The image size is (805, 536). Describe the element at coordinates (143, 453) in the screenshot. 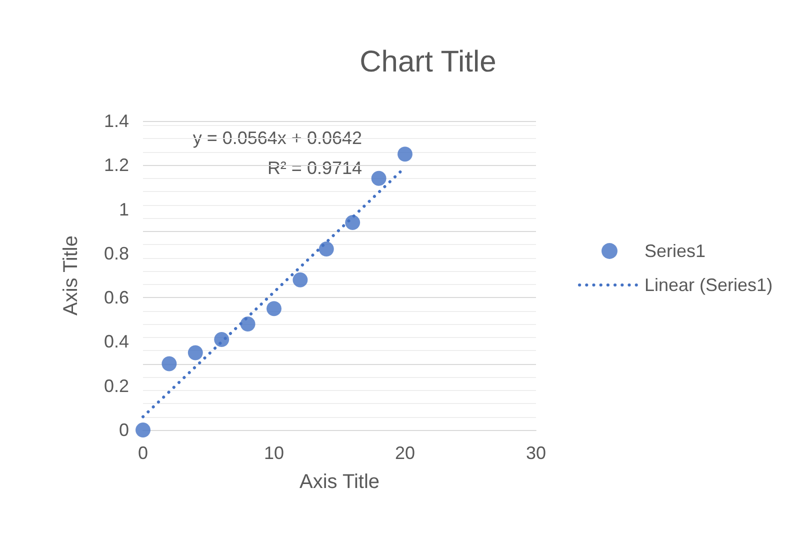

I see `x-tick-label: 0` at that location.